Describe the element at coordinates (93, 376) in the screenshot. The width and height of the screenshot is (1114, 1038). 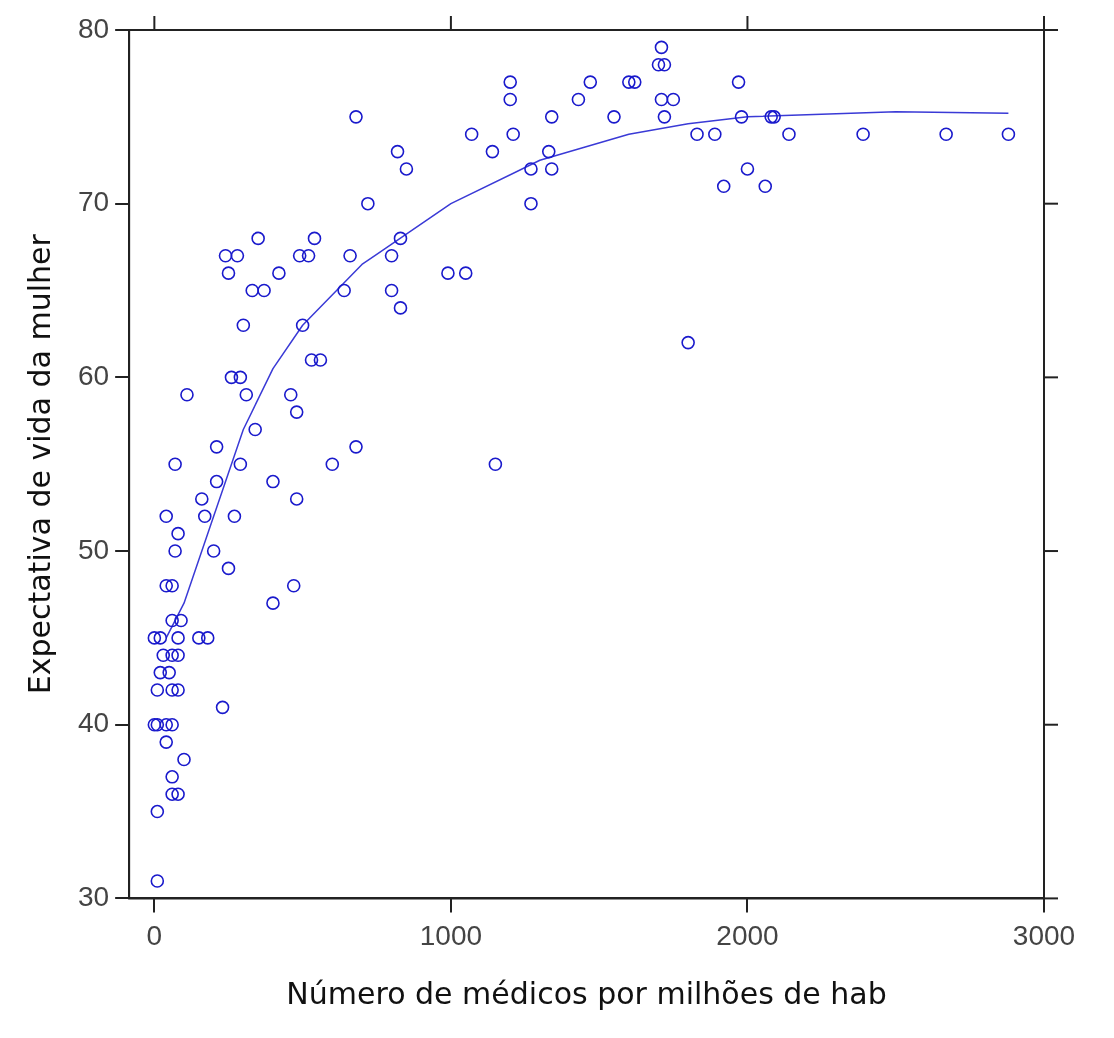
I see `y-tick-label: 60` at that location.